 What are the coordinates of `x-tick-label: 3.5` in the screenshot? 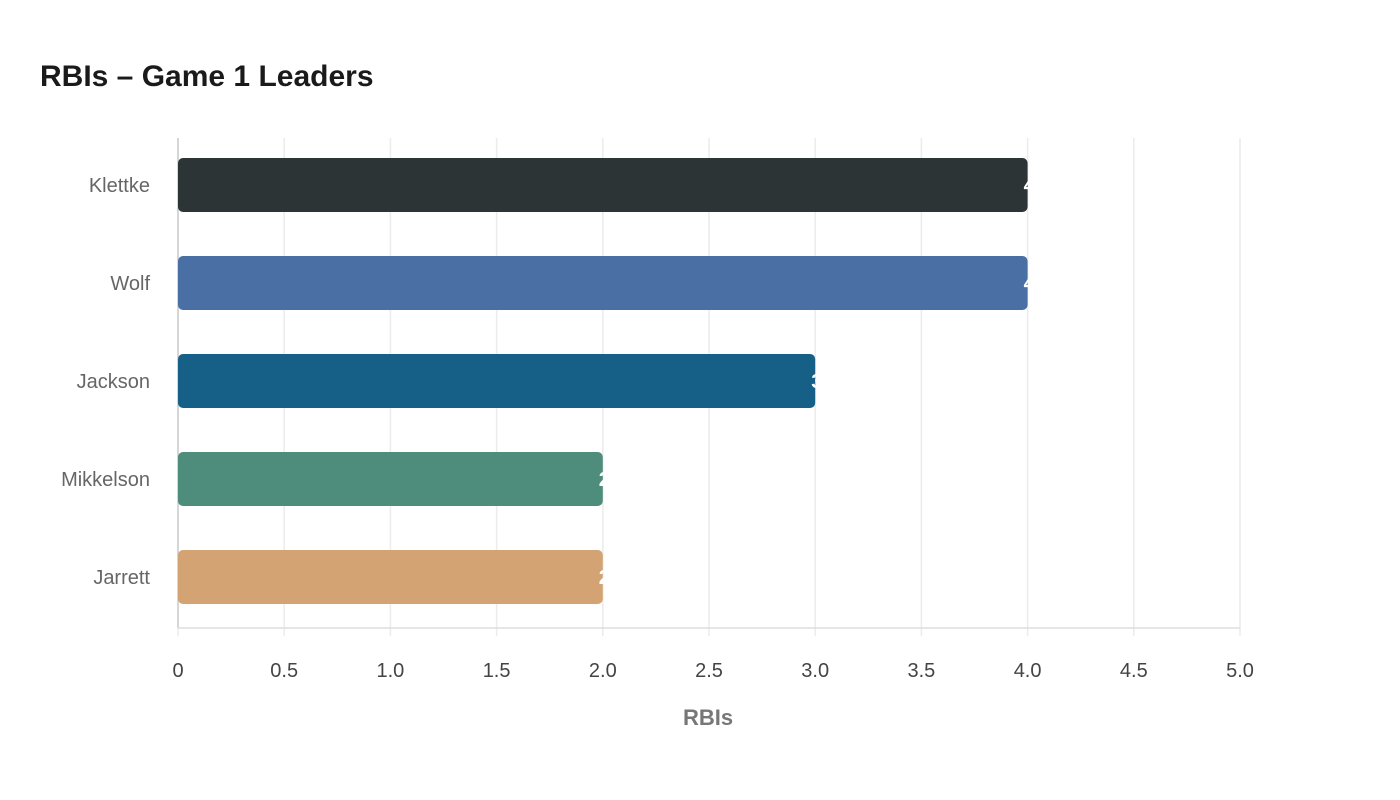 It's located at (921, 671).